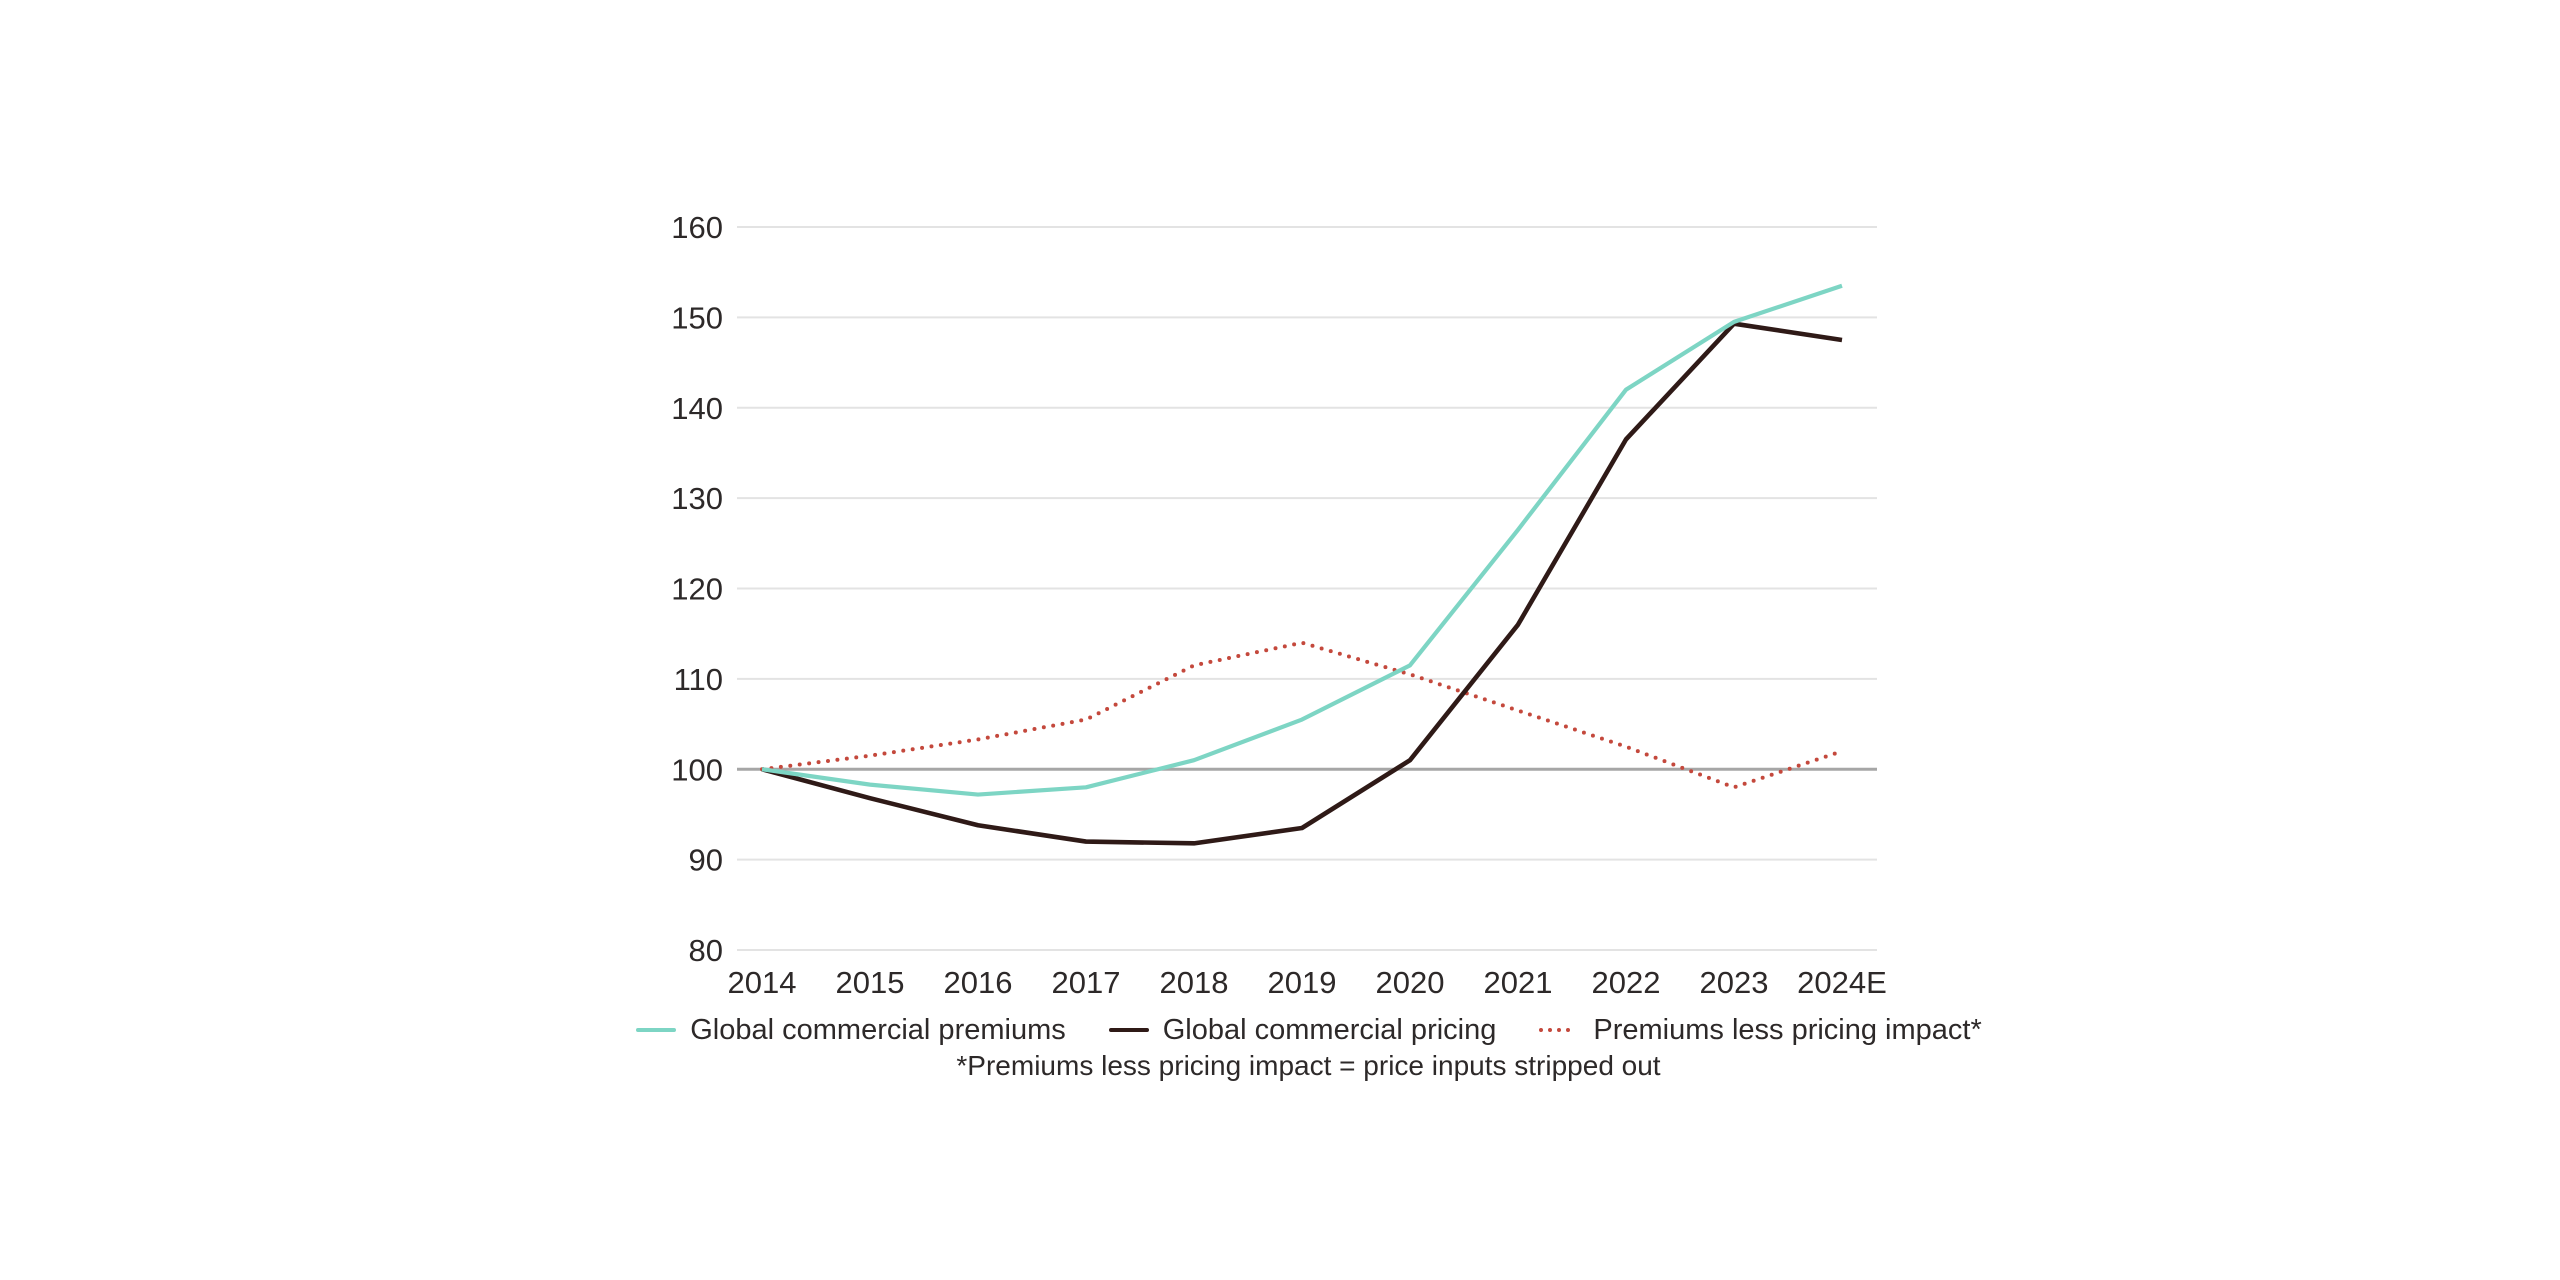  Describe the element at coordinates (1086, 982) in the screenshot. I see `x-tick-label-2017: 2017` at that location.